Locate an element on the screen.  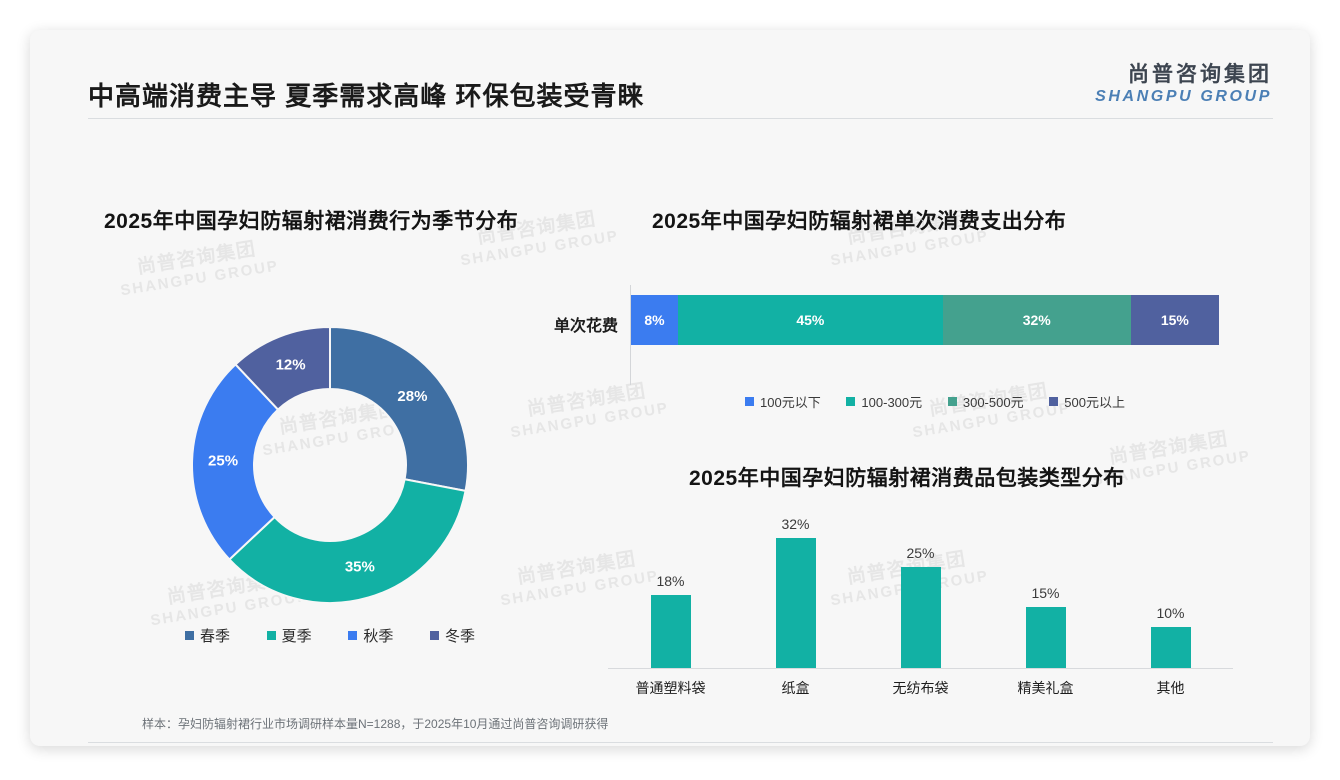
donut-chart-title: 2025年中国孕妇防辐射裙消费行为季节分布 is located at coordinates (311, 221).